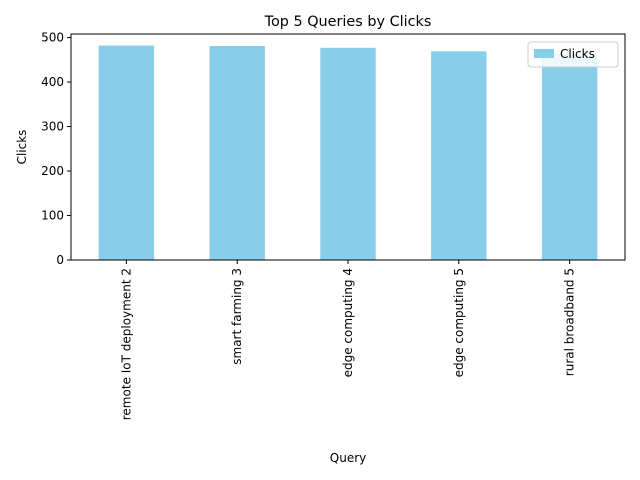 The image size is (640, 480). I want to click on legend-box, so click(573, 54).